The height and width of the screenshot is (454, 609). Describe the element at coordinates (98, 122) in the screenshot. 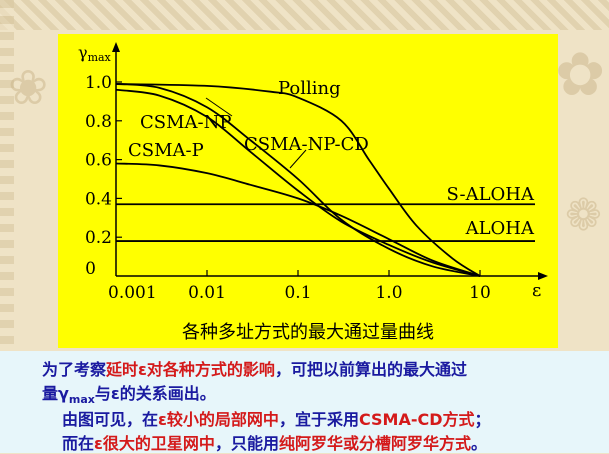

I see `y-tick-label: 0.8` at that location.